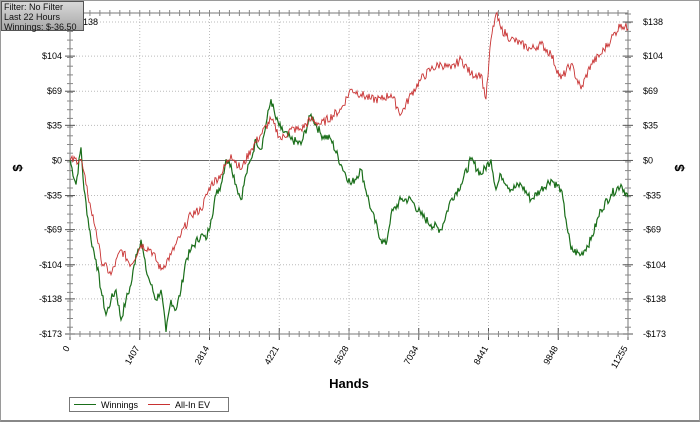 This screenshot has height=422, width=700. I want to click on legend-item-winnings: Winnings, so click(106, 405).